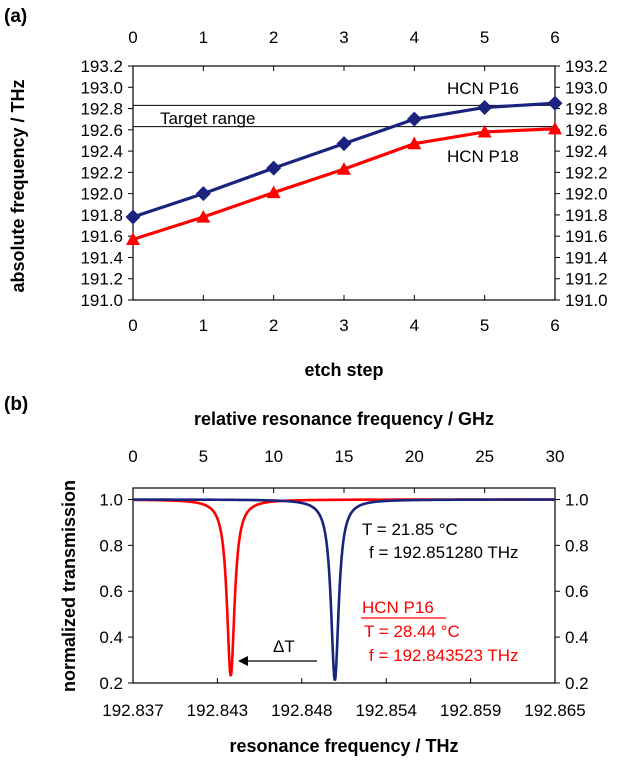 The image size is (629, 761). I want to click on plot-b-y2-tick-label: 0.2, so click(577, 683).